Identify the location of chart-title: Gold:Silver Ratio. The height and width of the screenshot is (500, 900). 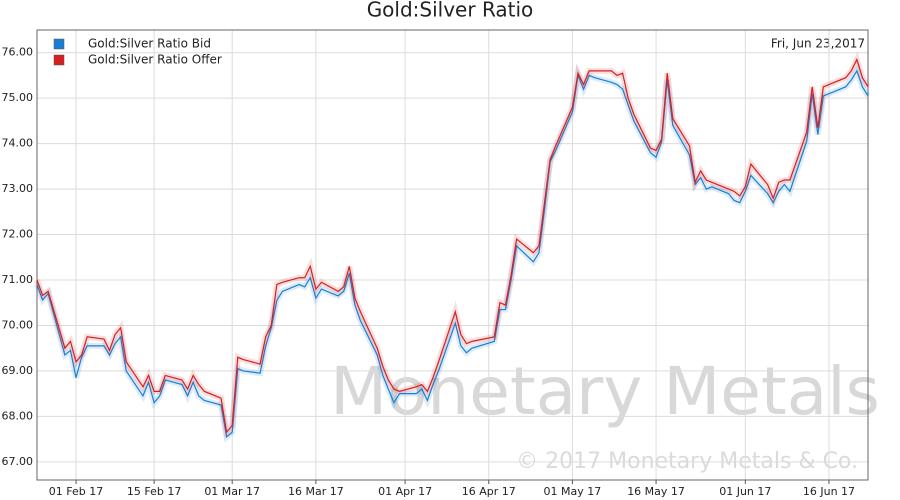
(450, 11).